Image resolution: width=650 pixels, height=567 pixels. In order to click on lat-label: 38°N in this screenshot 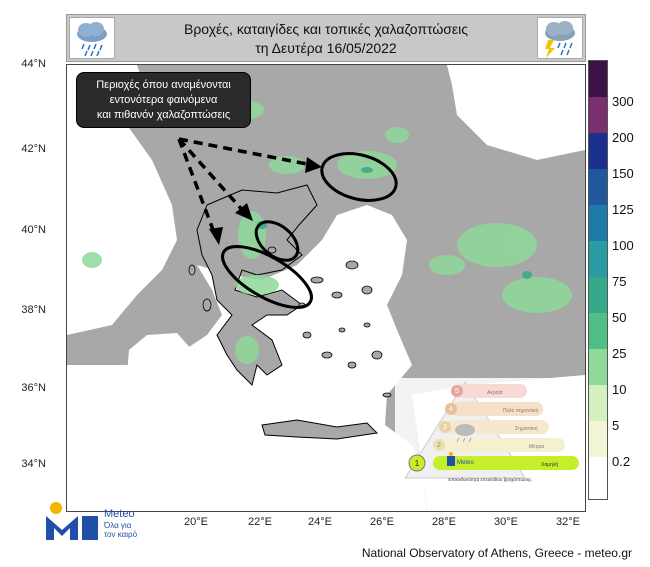, I will do `click(33, 310)`.